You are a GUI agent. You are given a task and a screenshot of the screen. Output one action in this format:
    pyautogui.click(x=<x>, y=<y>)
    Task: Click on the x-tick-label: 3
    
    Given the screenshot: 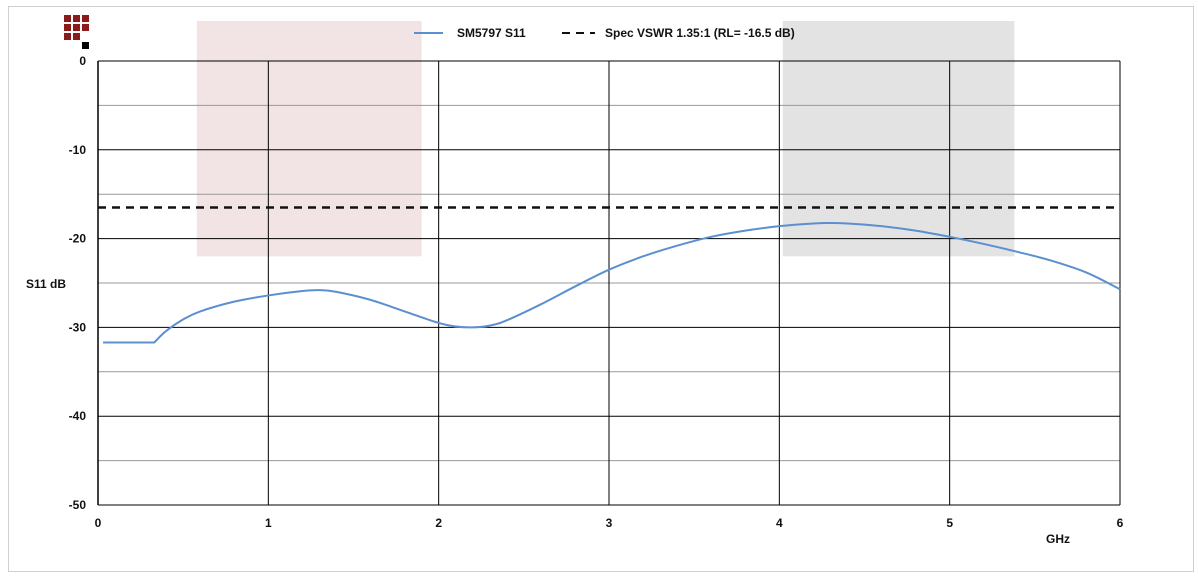 What is the action you would take?
    pyautogui.click(x=609, y=523)
    